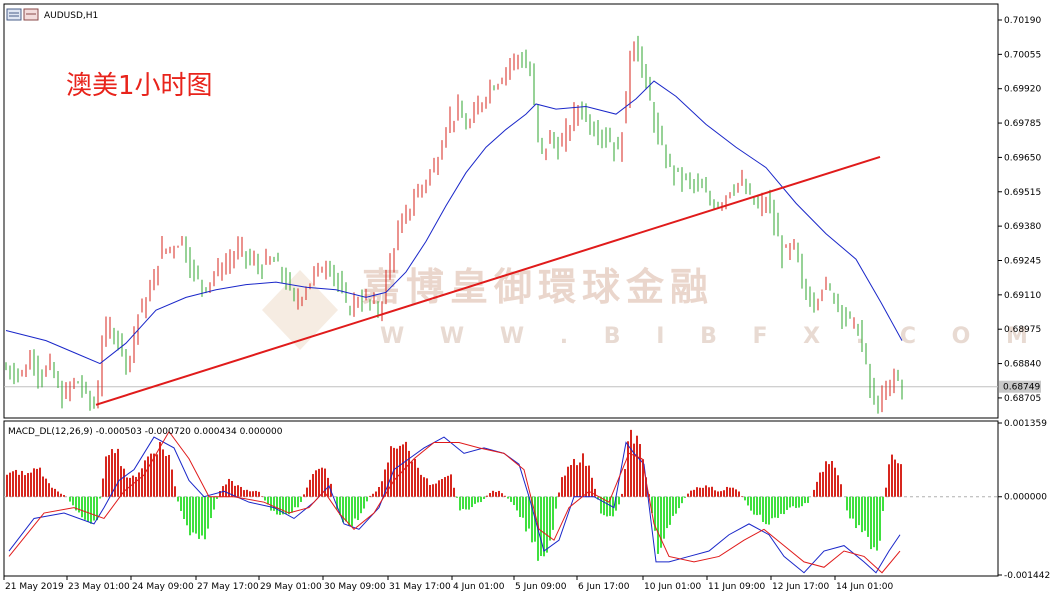 The height and width of the screenshot is (599, 1053). I want to click on time-tick-label: 12 Jun 17:00, so click(800, 587).